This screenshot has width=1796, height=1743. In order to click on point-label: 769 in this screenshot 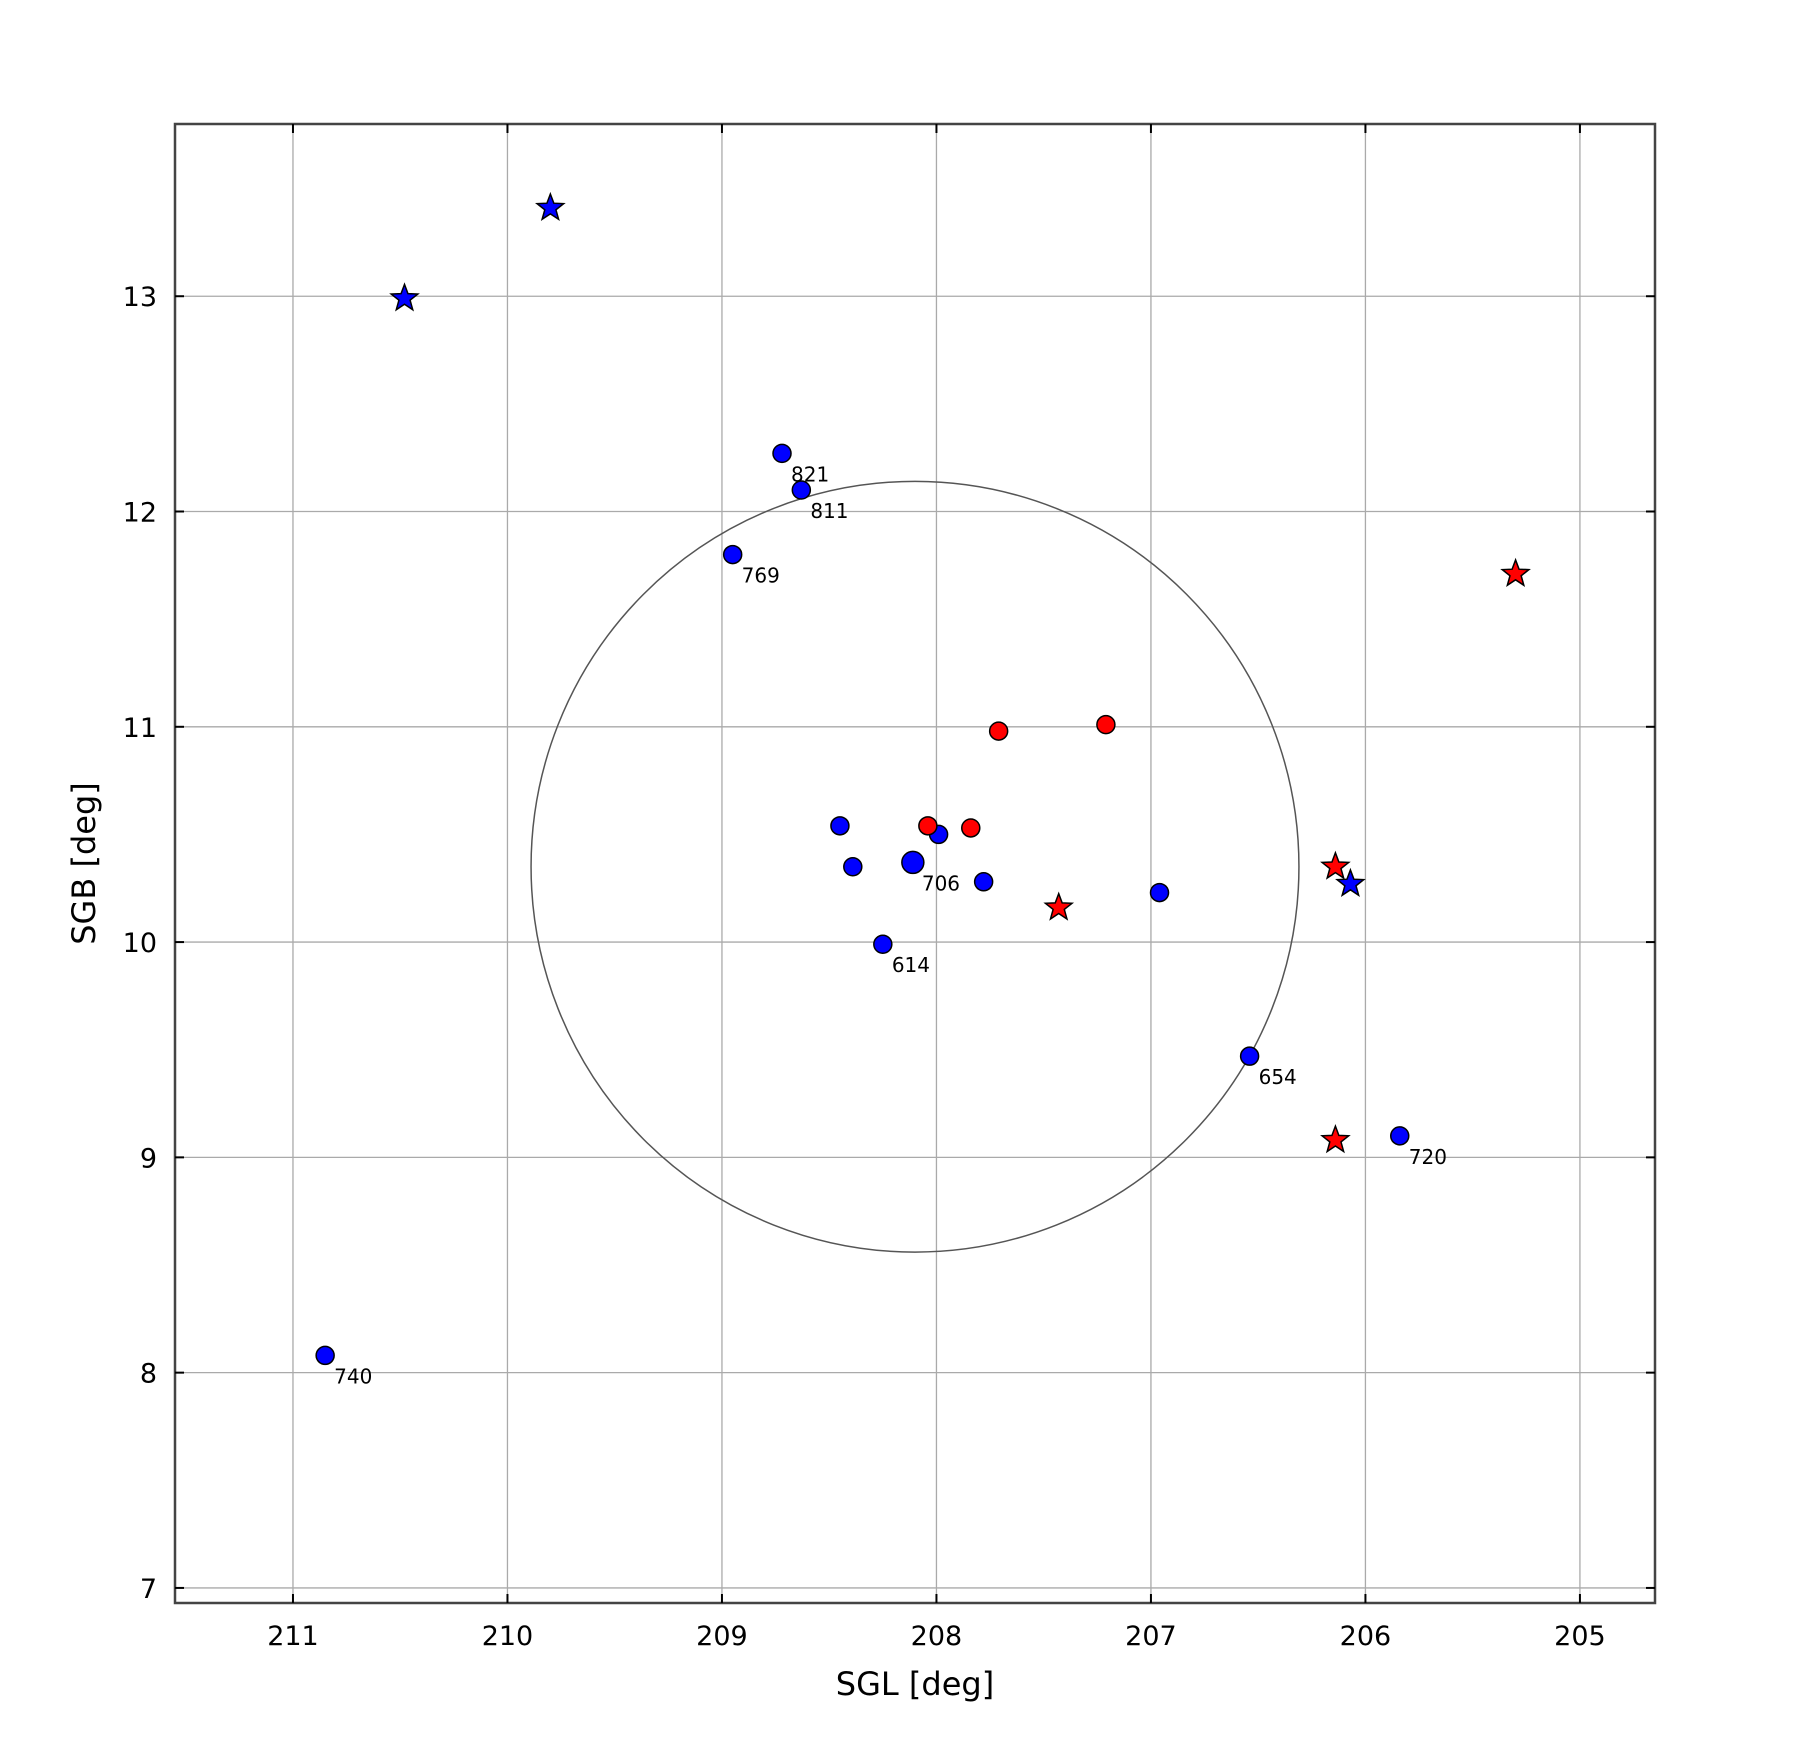, I will do `click(761, 576)`.